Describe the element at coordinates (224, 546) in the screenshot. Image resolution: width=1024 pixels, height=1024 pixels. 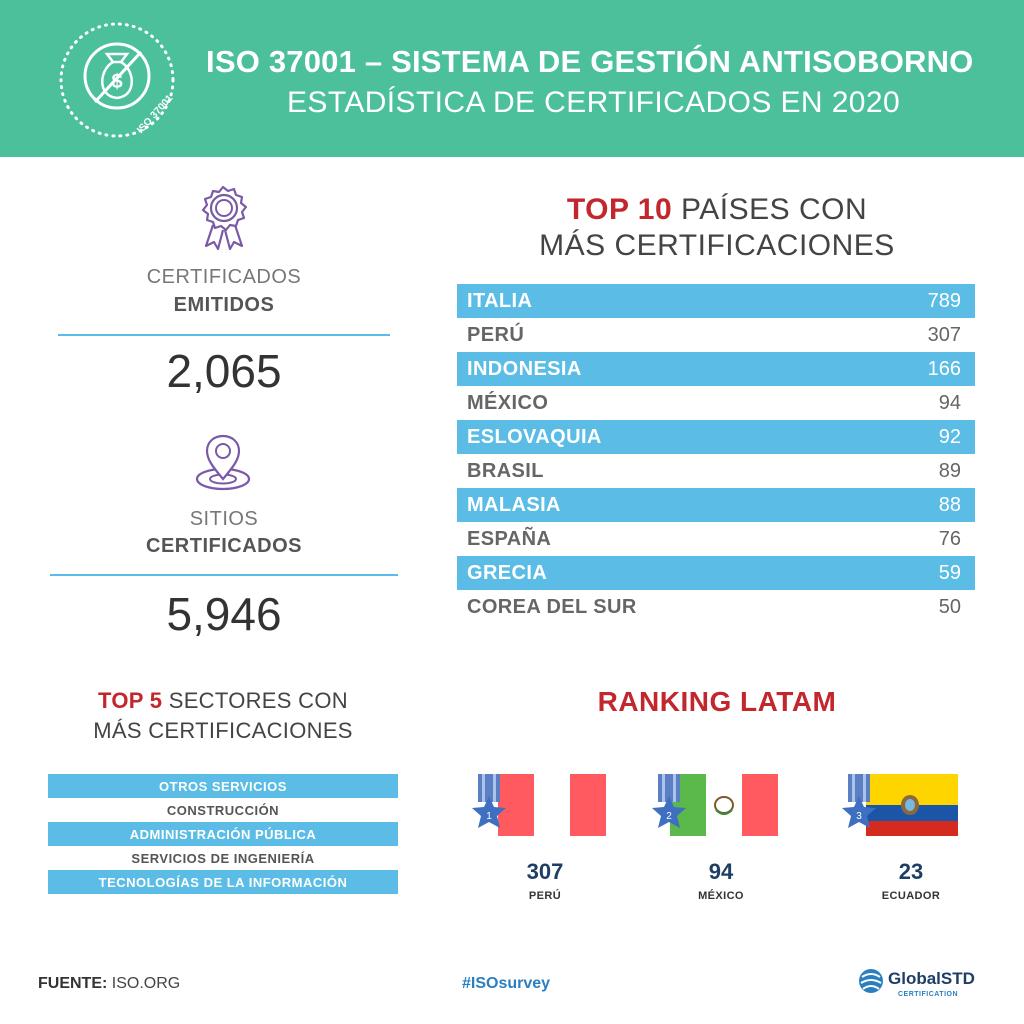
I see `sites-label-bold: CERTIFICADOS` at that location.